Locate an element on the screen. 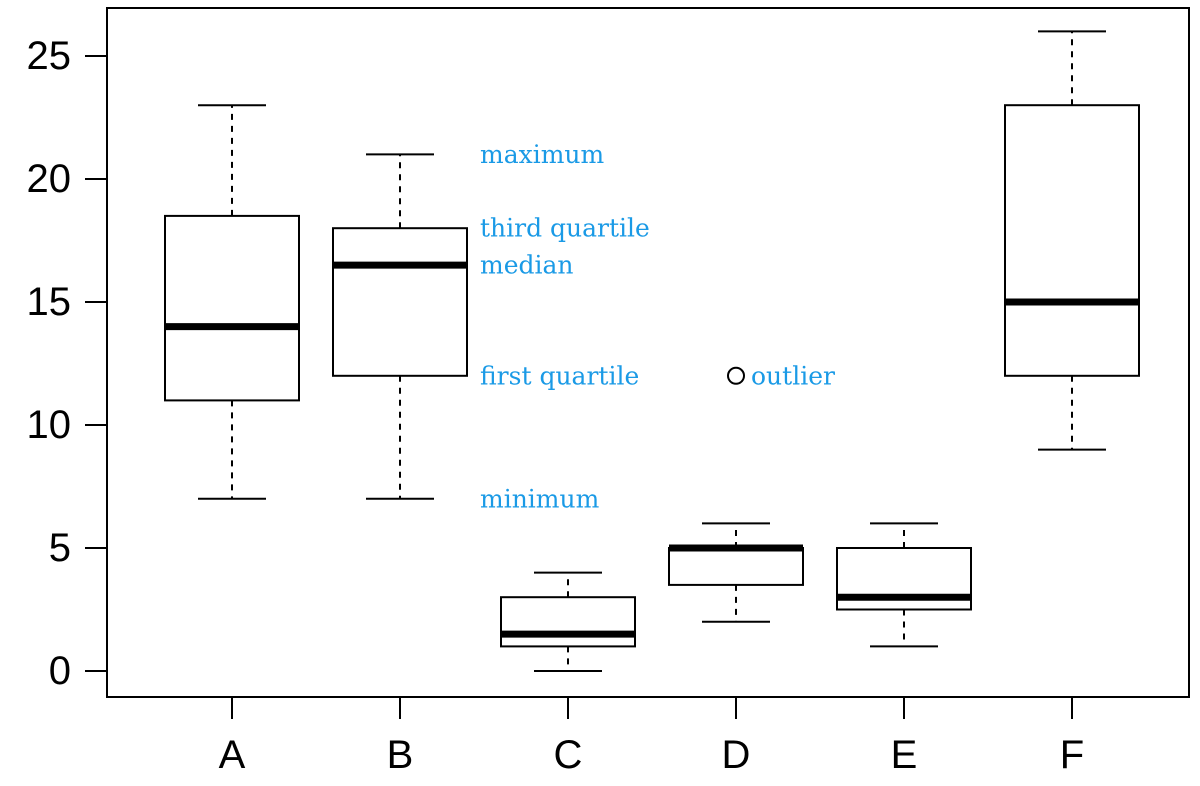  x-tick-label-B: B is located at coordinates (400, 755).